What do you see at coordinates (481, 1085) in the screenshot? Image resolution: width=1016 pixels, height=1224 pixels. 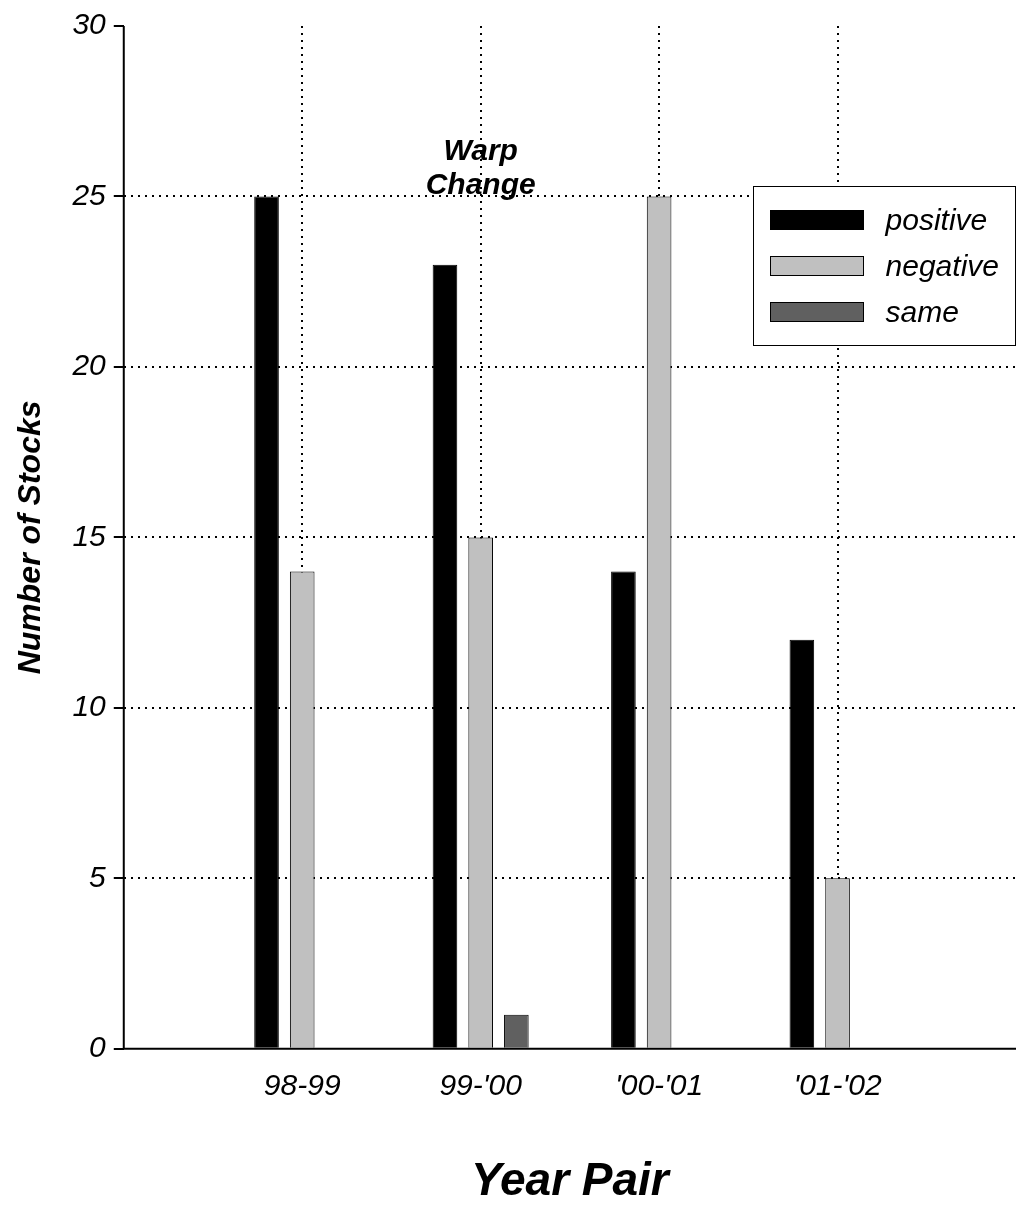 I see `x-tick-label: 99-'00` at bounding box center [481, 1085].